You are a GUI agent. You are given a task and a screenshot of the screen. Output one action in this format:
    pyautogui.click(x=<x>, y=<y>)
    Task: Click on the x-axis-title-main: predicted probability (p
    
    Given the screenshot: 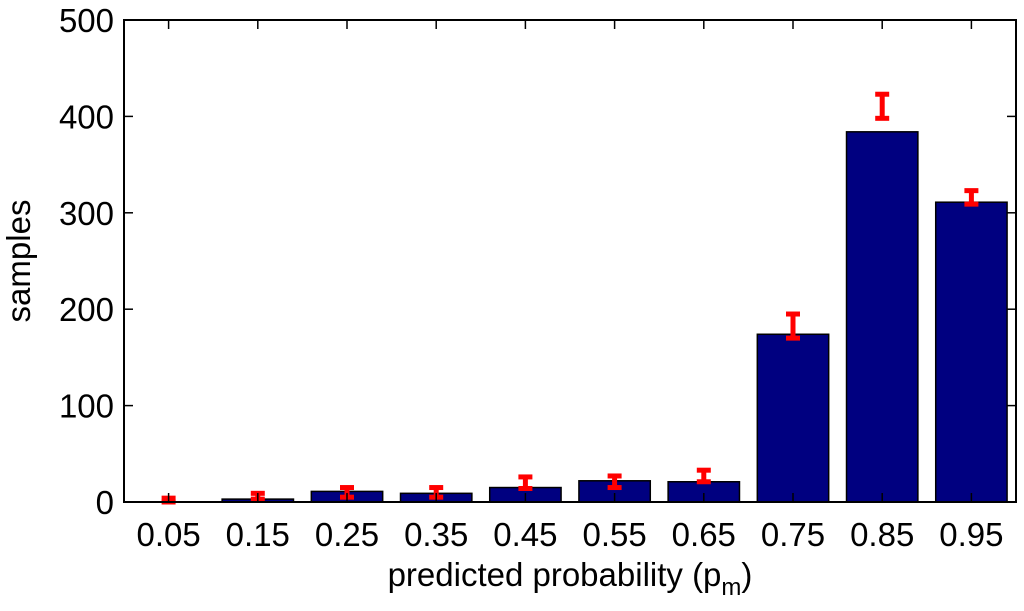 What is the action you would take?
    pyautogui.click(x=555, y=574)
    